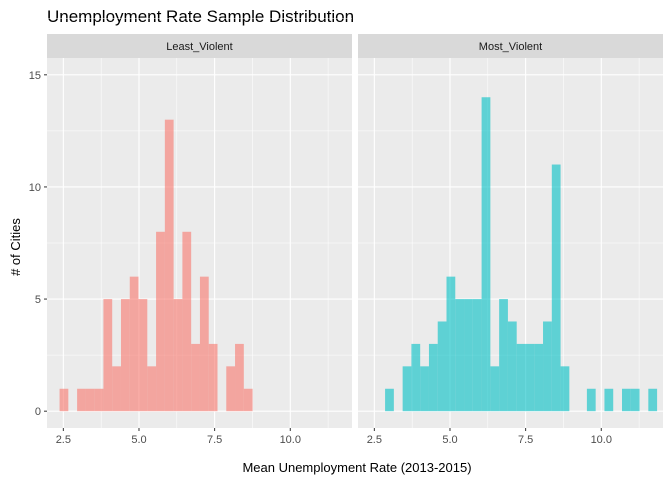 This screenshot has width=672, height=480. Describe the element at coordinates (15, 247) in the screenshot. I see `y-axis-title: # of Cities` at that location.